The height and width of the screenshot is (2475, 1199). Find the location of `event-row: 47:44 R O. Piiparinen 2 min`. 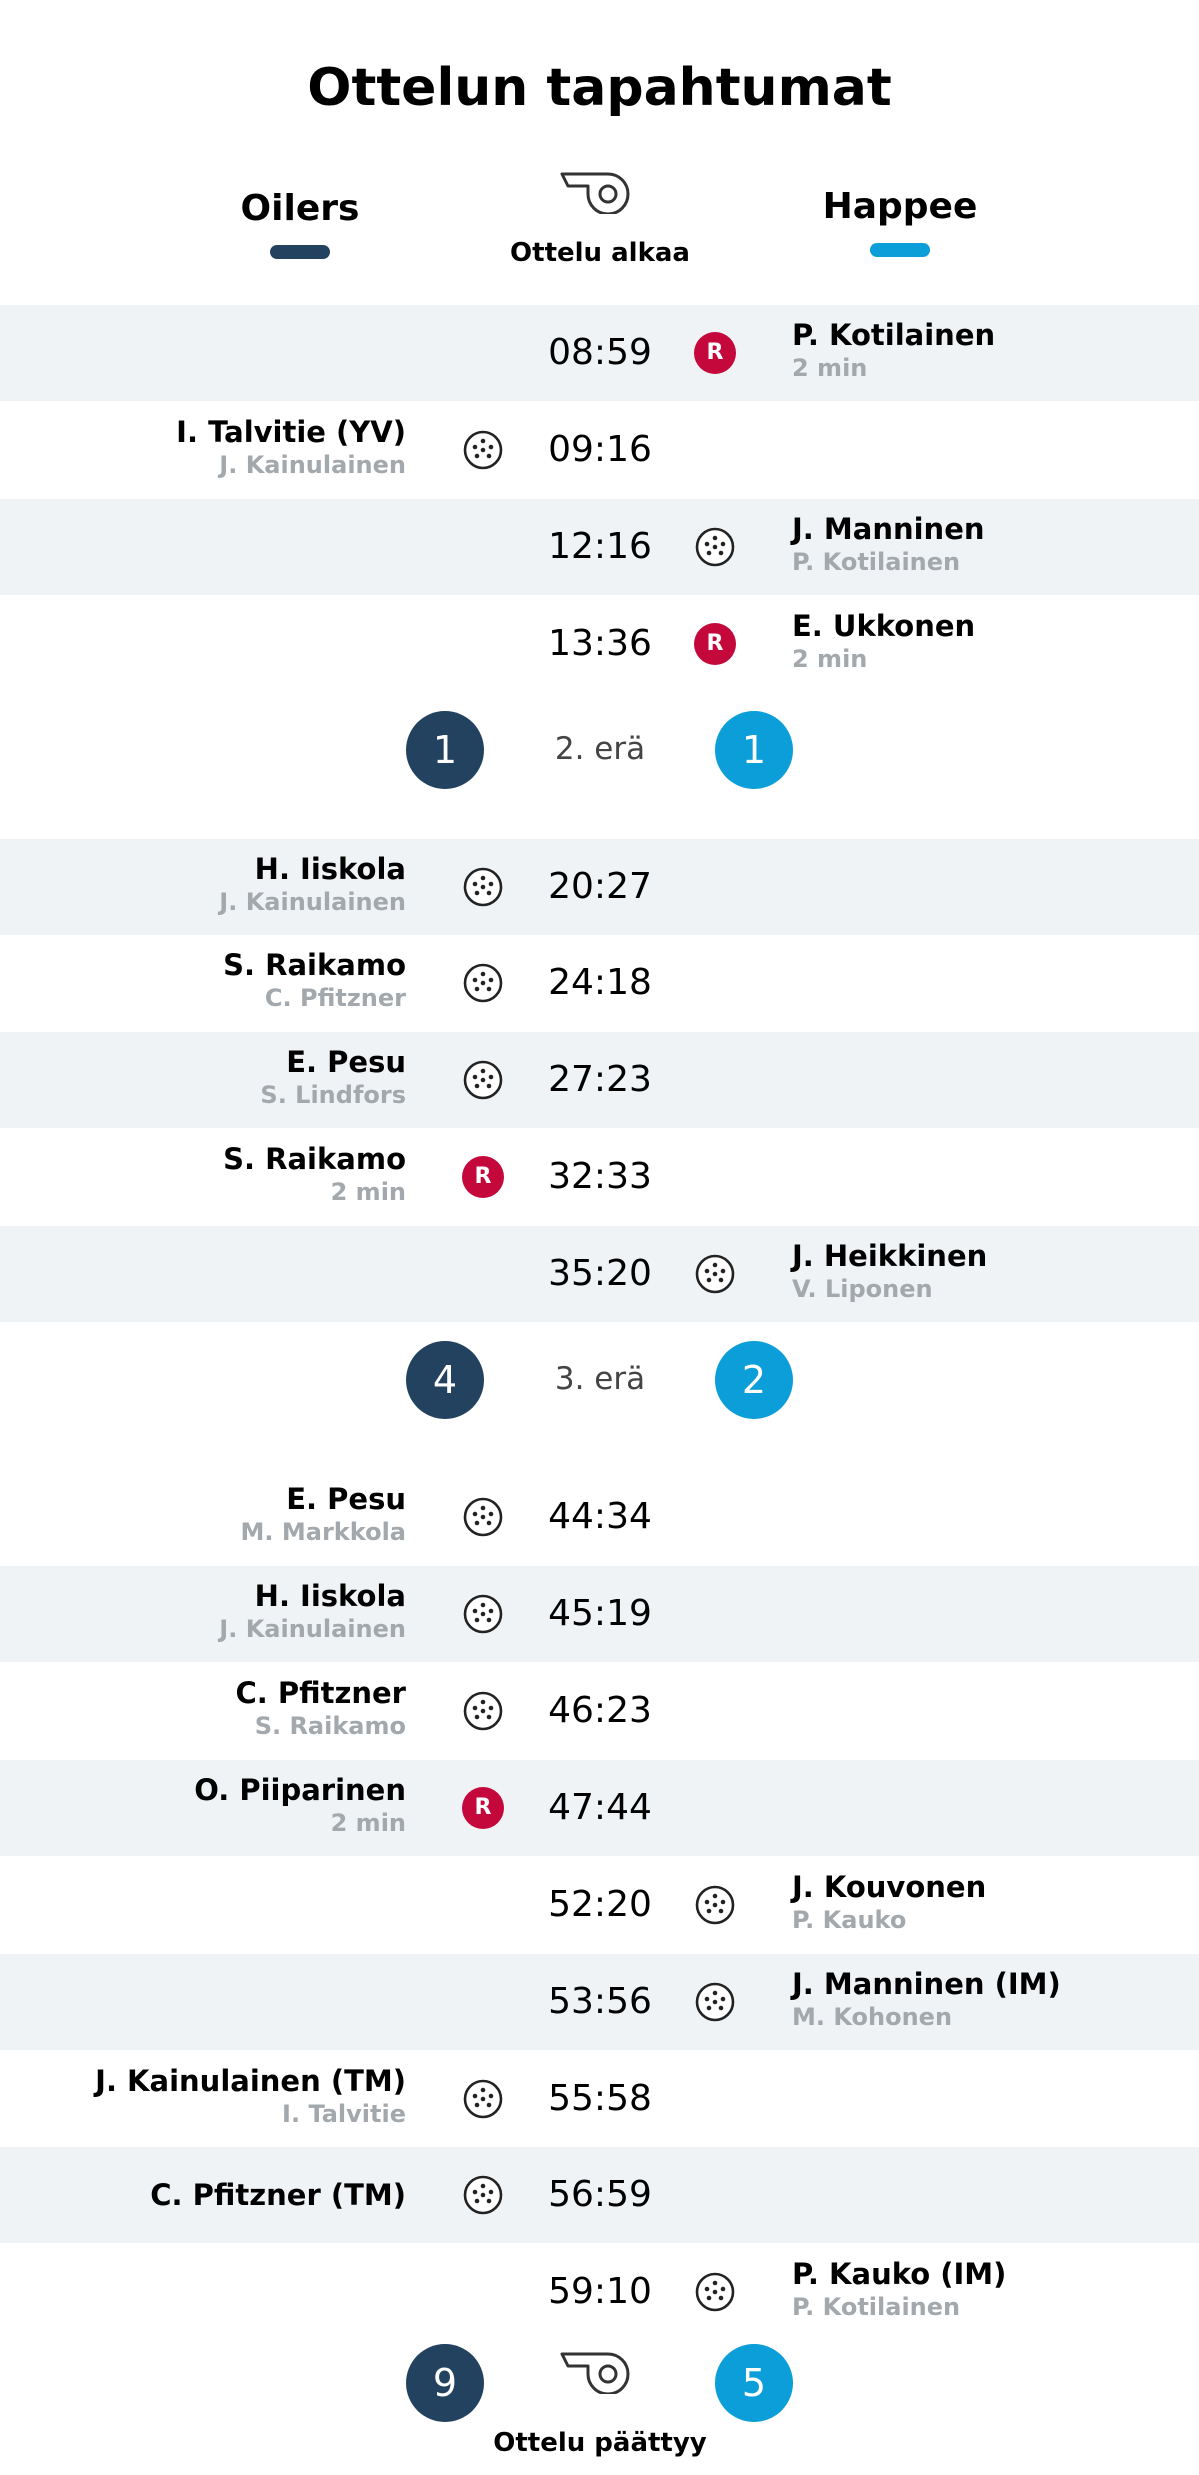

event-row: 47:44 R O. Piiparinen 2 min is located at coordinates (599, 1808).